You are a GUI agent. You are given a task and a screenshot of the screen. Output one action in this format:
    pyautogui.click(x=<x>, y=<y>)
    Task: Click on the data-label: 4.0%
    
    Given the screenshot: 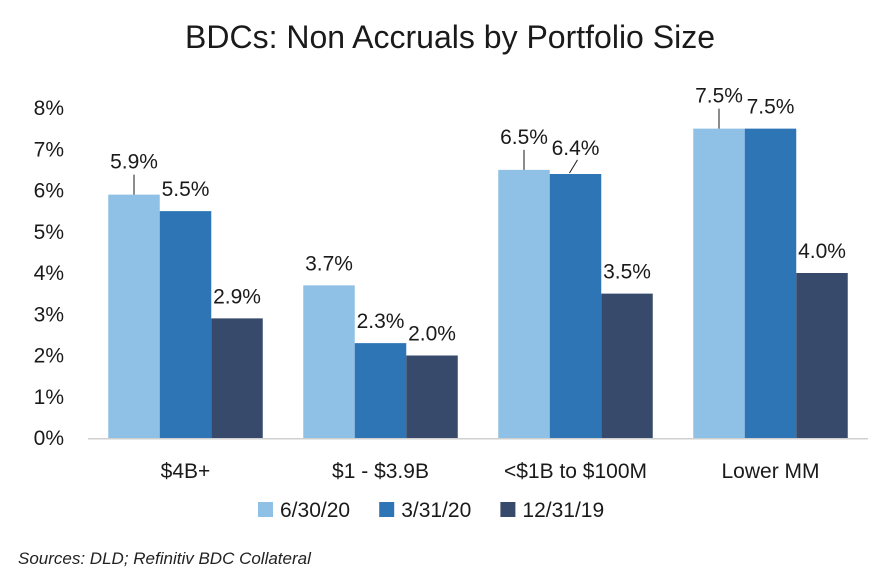 What is the action you would take?
    pyautogui.click(x=822, y=251)
    